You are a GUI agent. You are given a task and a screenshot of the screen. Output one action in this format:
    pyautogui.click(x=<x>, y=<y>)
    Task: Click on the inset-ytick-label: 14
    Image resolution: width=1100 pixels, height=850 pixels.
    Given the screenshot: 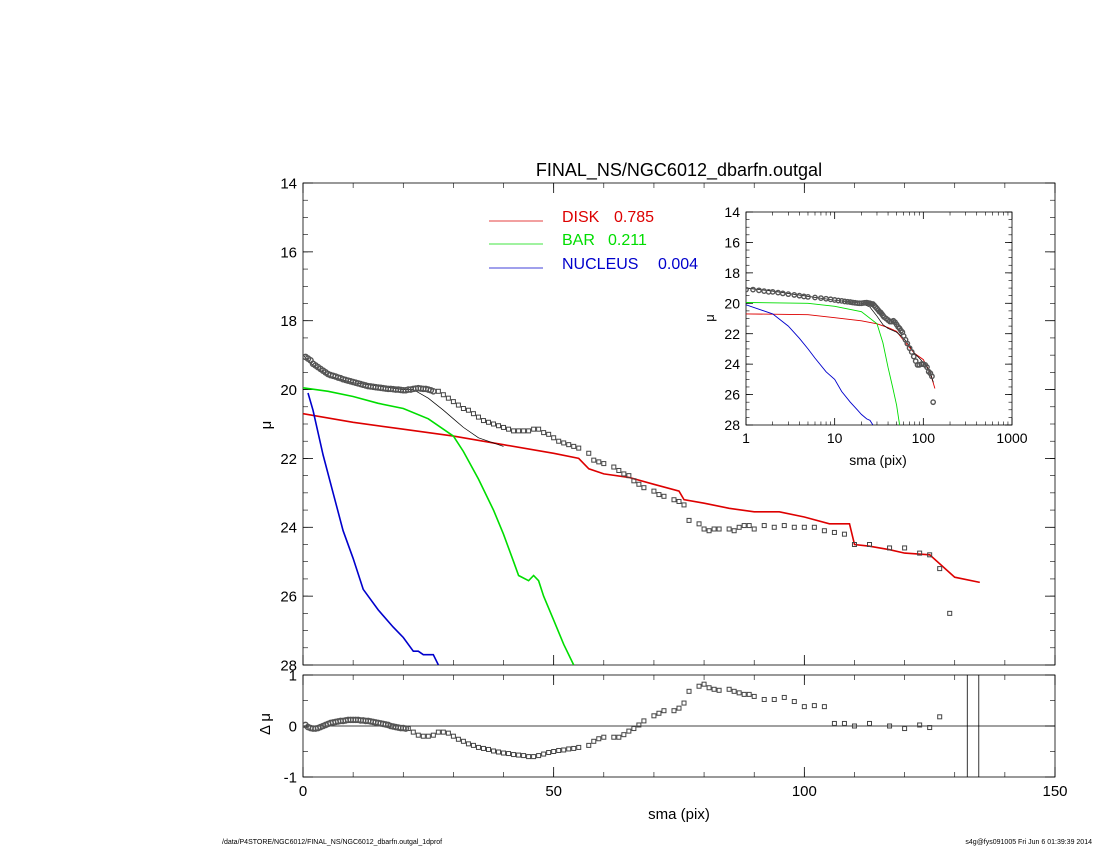 What is the action you would take?
    pyautogui.click(x=732, y=212)
    